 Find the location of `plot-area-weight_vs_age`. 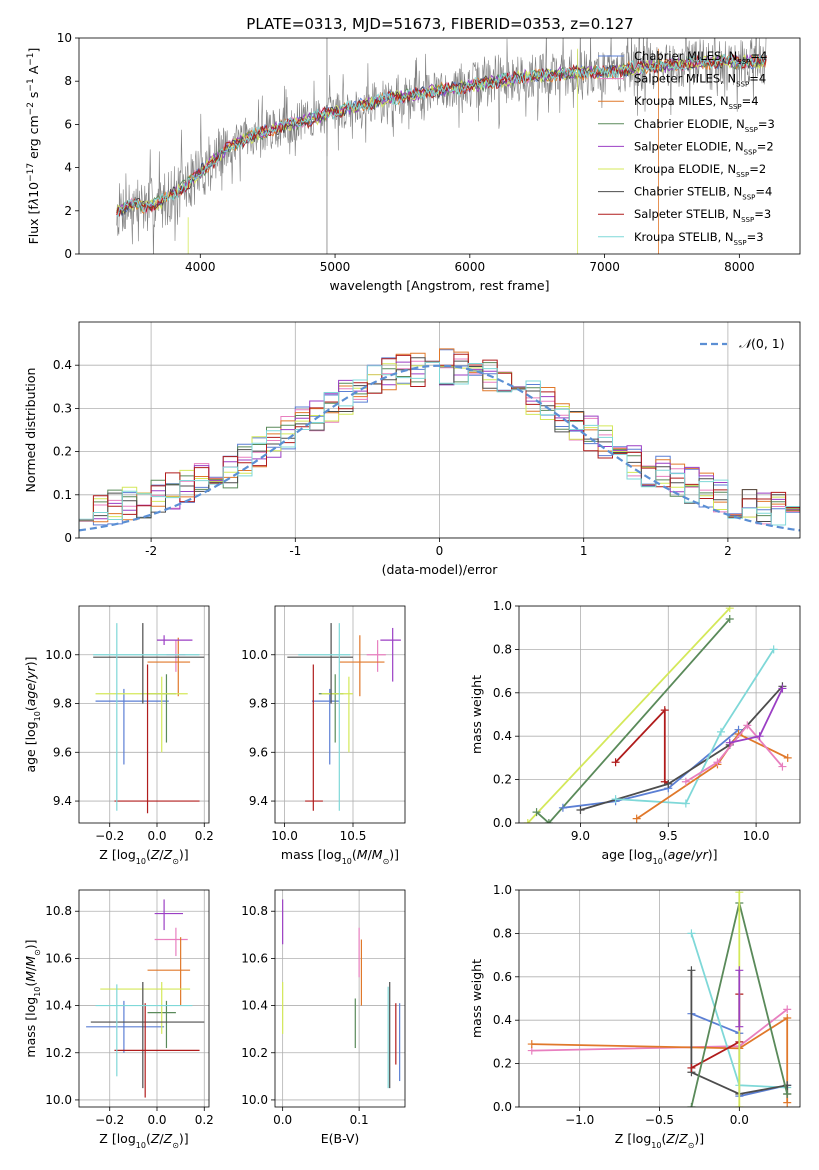

plot-area-weight_vs_age is located at coordinates (659, 714).